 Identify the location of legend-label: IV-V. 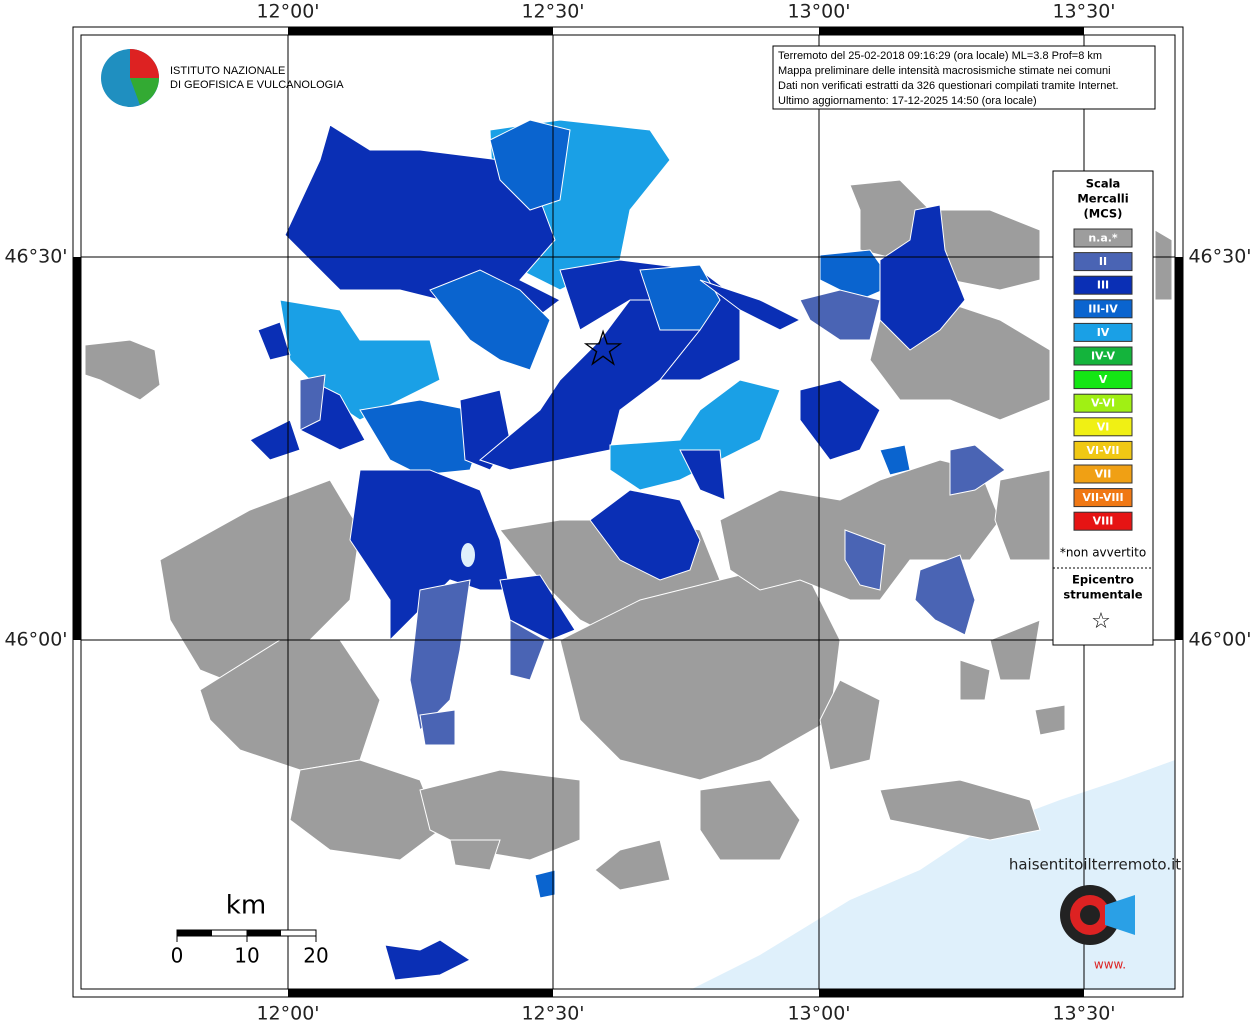
(1103, 356).